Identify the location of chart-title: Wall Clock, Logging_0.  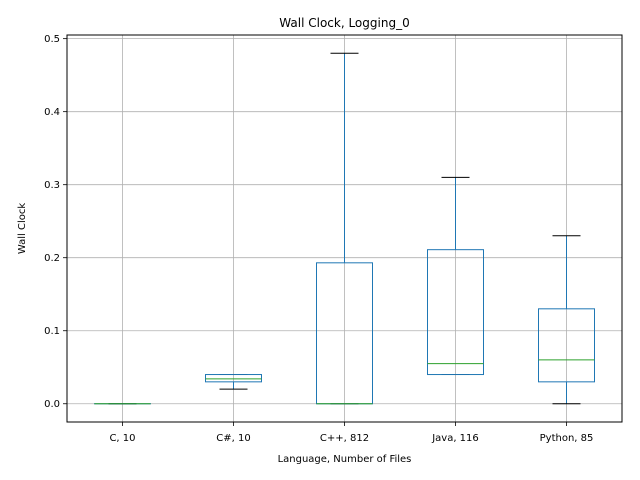
(344, 23).